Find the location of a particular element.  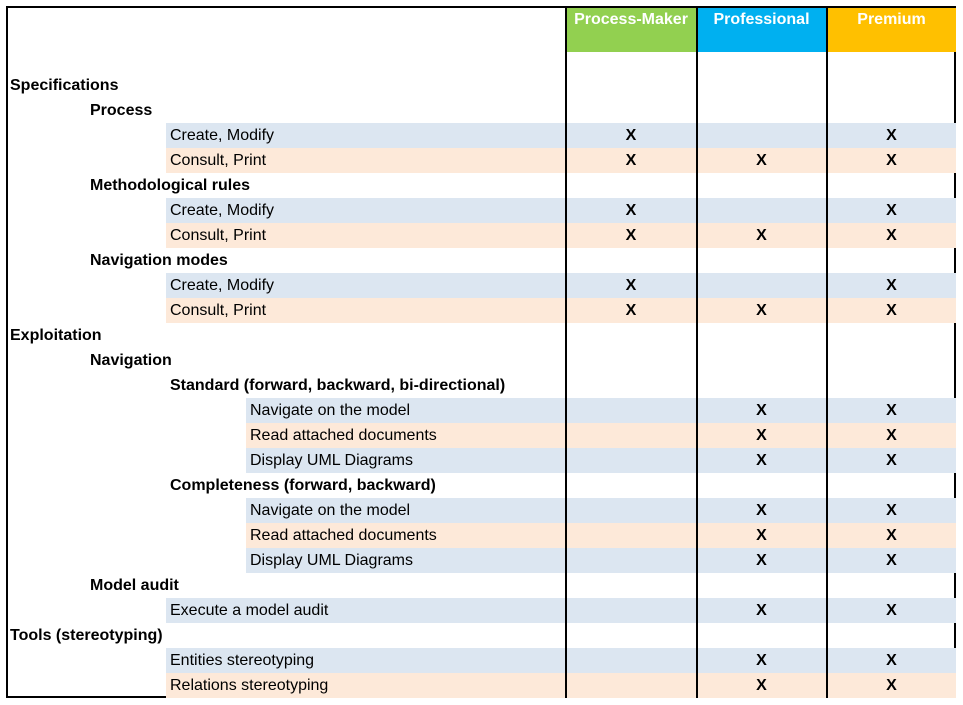

section-heading: Exploitation is located at coordinates (56, 335).